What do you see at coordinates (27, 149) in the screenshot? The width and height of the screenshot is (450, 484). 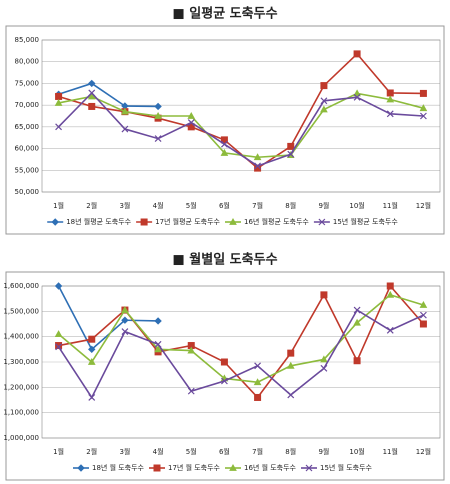 I see `y-tick-label: 60,000` at bounding box center [27, 149].